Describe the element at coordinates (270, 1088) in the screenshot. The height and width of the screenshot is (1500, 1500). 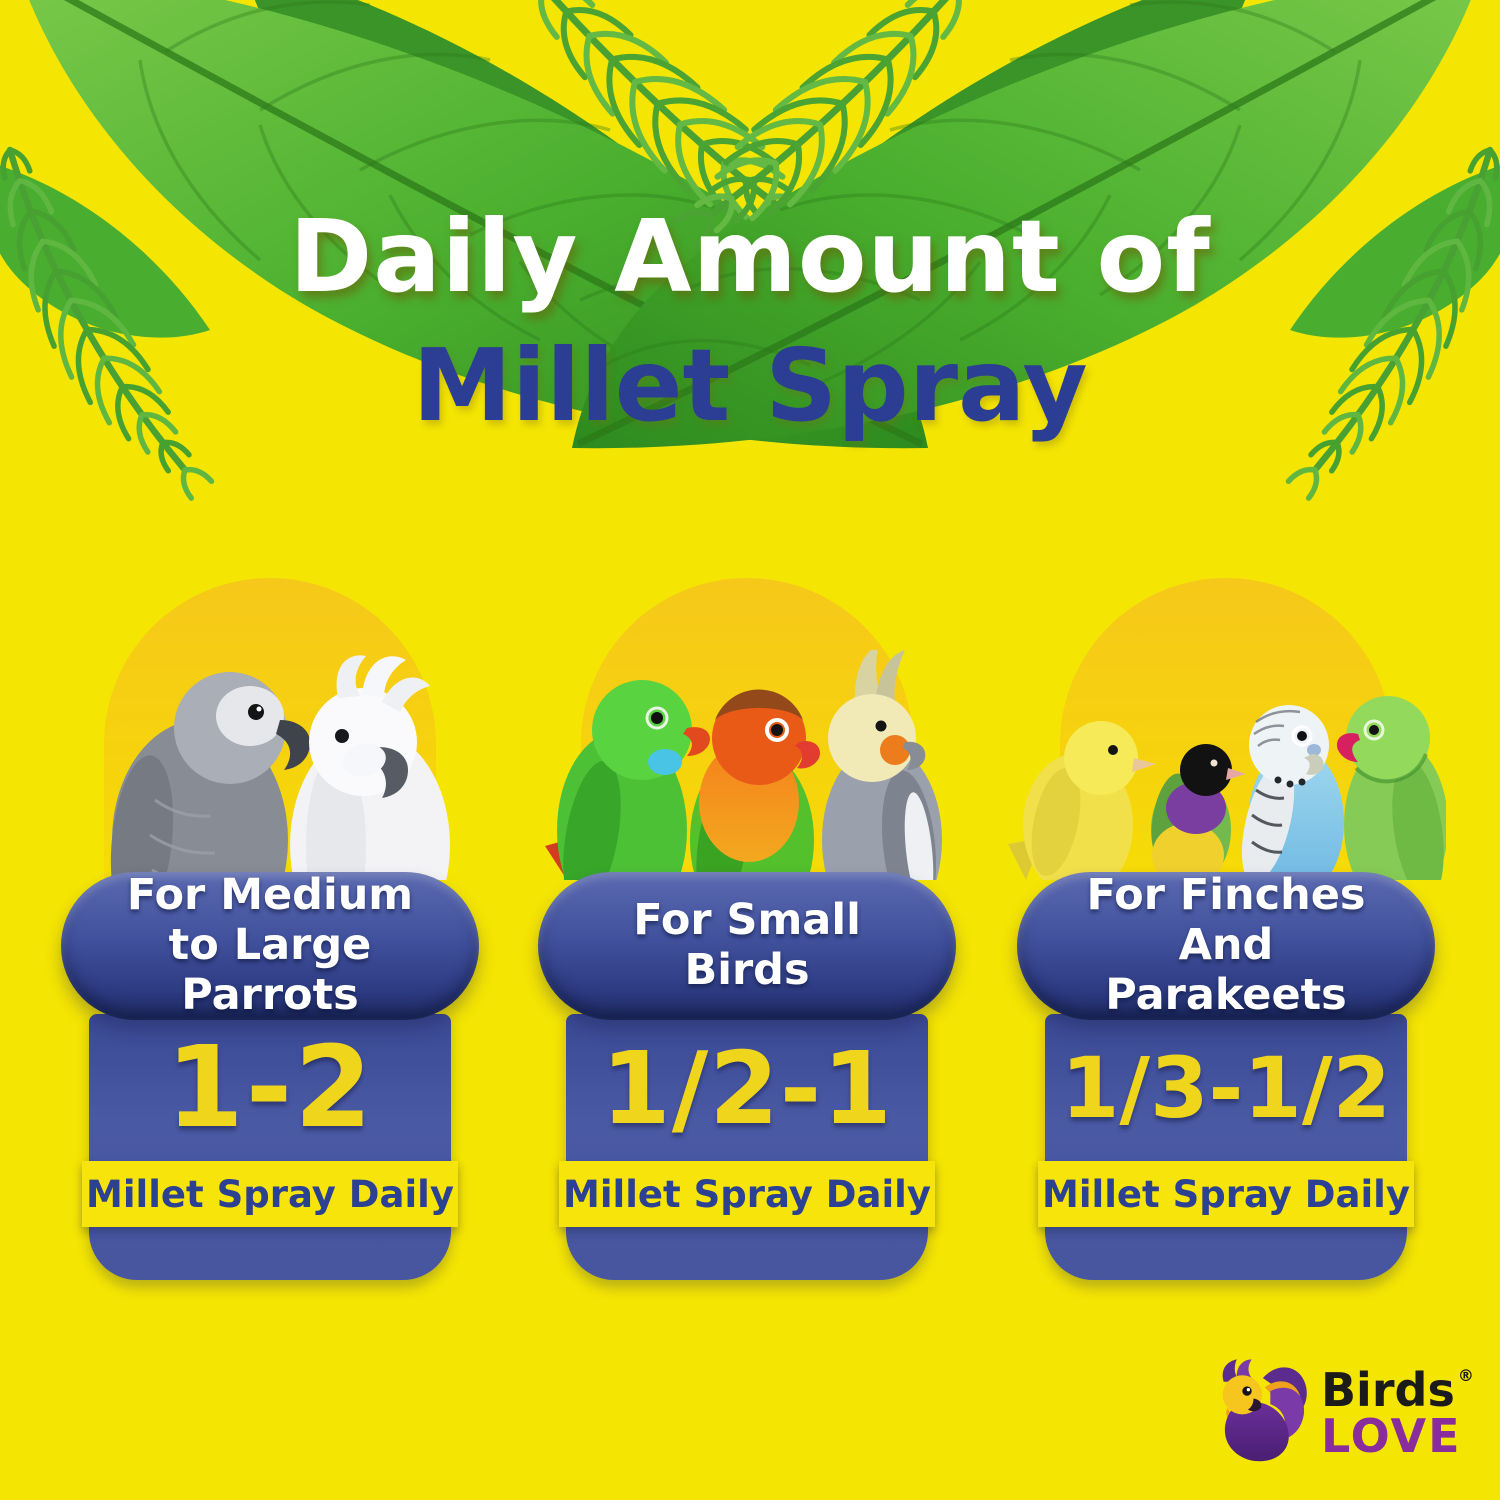
I see `amount-value: 1-2` at that location.